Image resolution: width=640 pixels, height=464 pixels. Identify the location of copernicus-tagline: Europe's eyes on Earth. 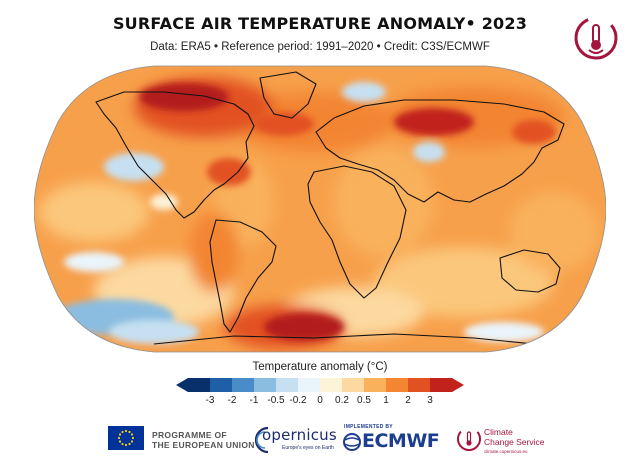
(308, 448).